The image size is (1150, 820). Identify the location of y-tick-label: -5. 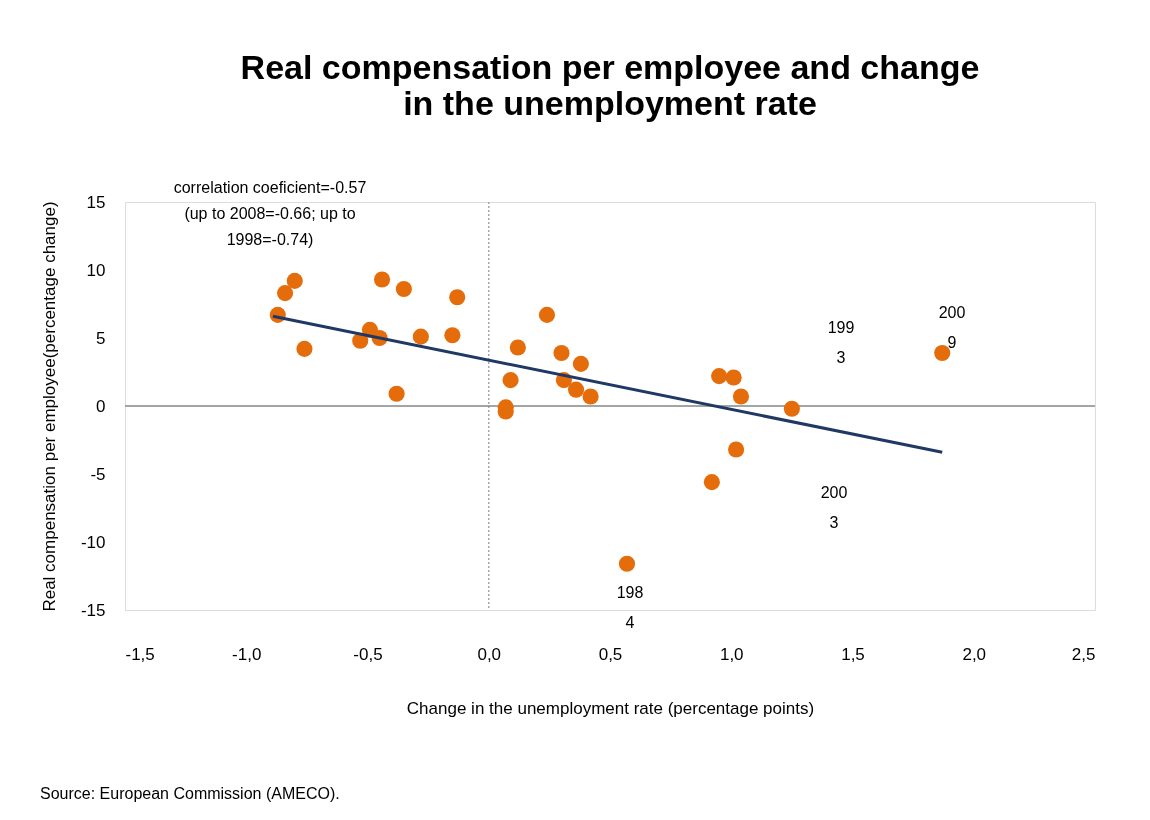
(98, 474).